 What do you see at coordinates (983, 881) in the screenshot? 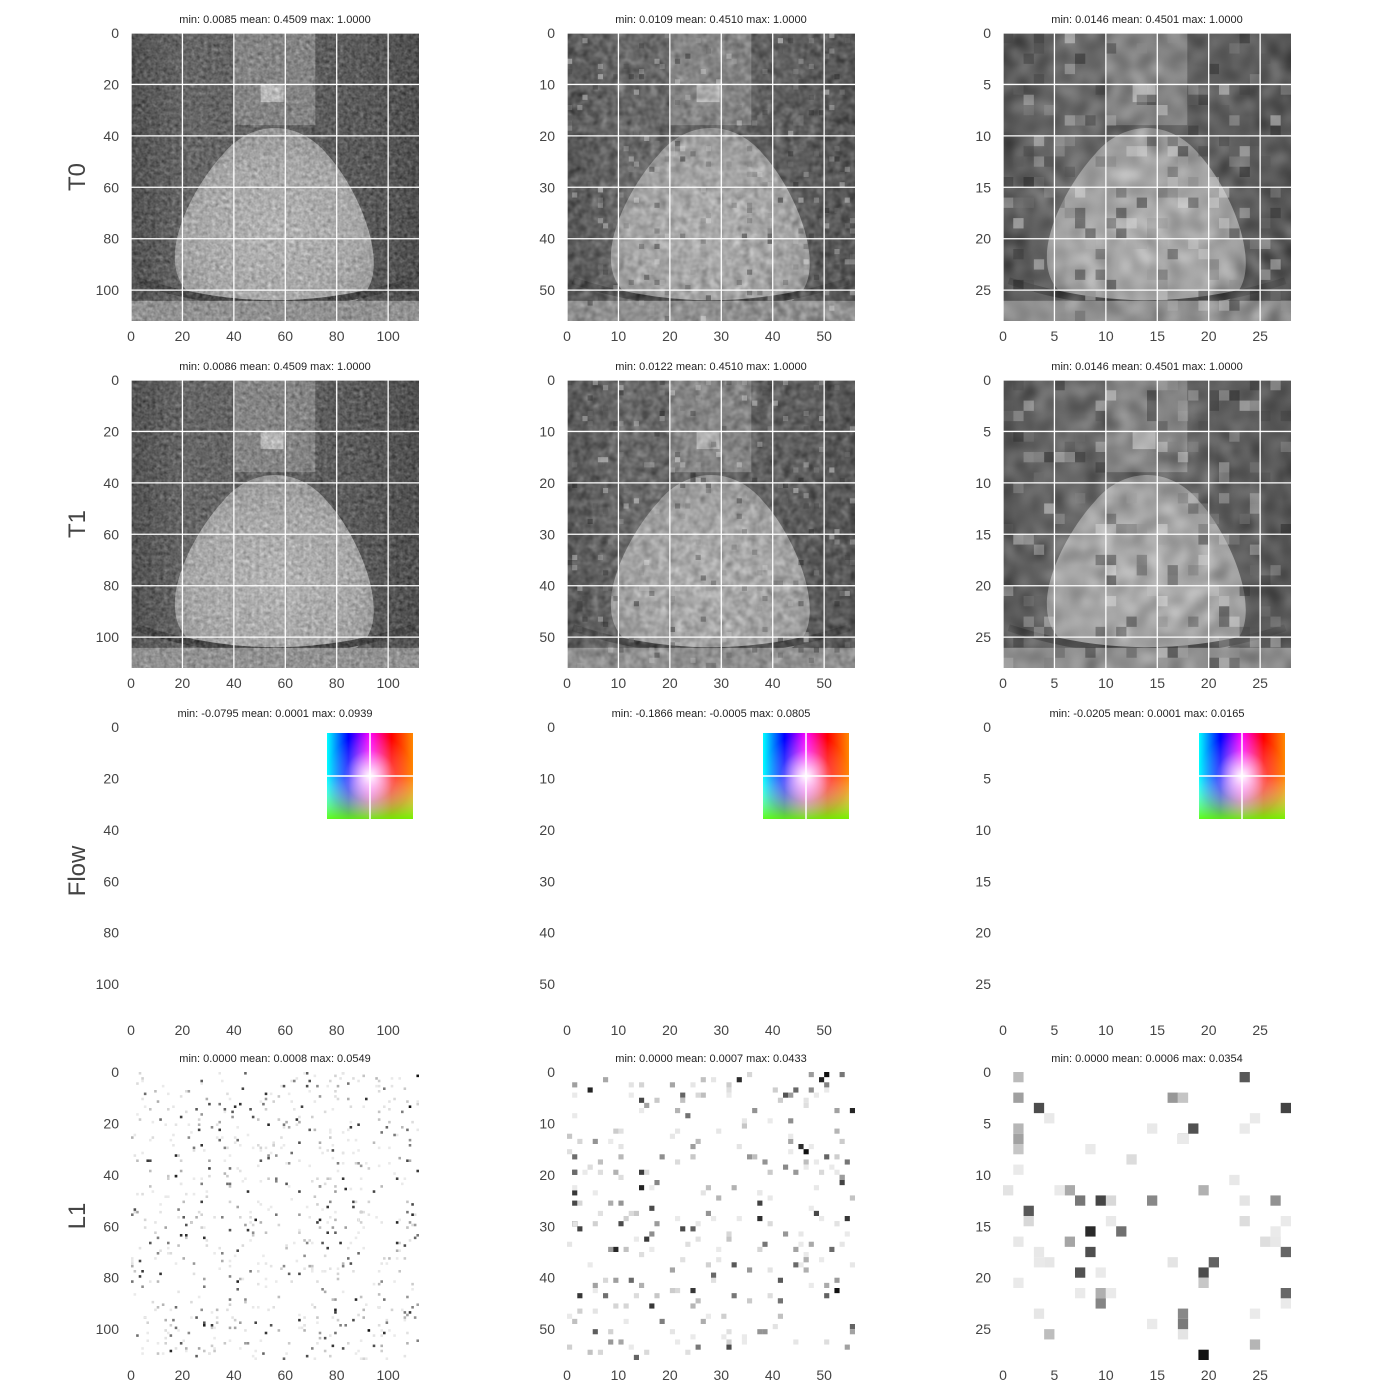
I see `y-tick-label: 15` at bounding box center [983, 881].